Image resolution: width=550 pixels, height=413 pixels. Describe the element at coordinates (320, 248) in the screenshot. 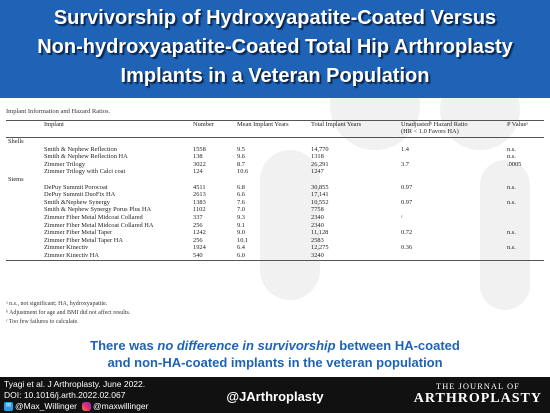

I see `cell-total: 12,275` at that location.